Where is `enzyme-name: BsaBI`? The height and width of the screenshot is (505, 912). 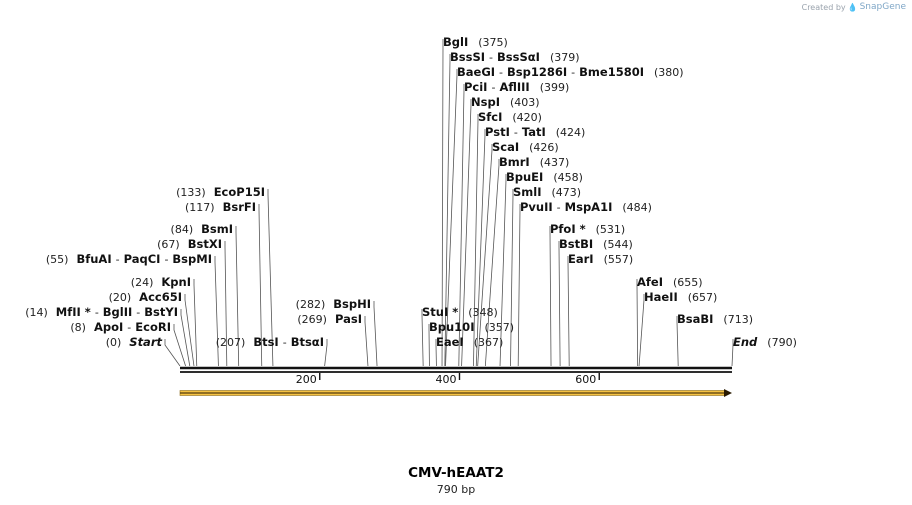
enzyme-name: BsaBI is located at coordinates (695, 319).